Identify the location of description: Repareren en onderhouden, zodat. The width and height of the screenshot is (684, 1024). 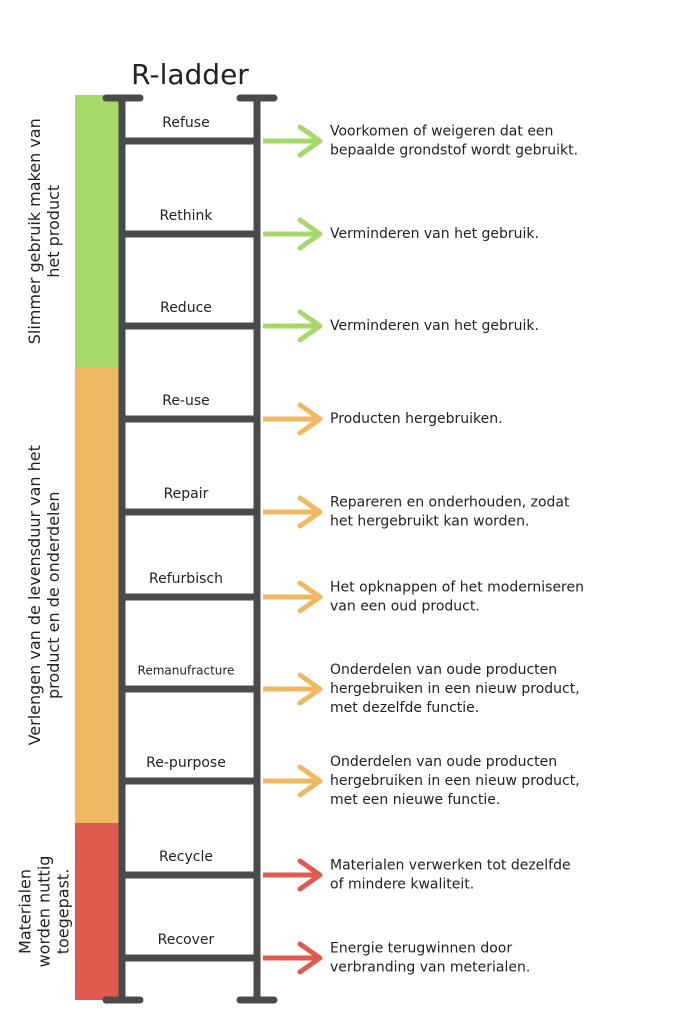
(450, 503).